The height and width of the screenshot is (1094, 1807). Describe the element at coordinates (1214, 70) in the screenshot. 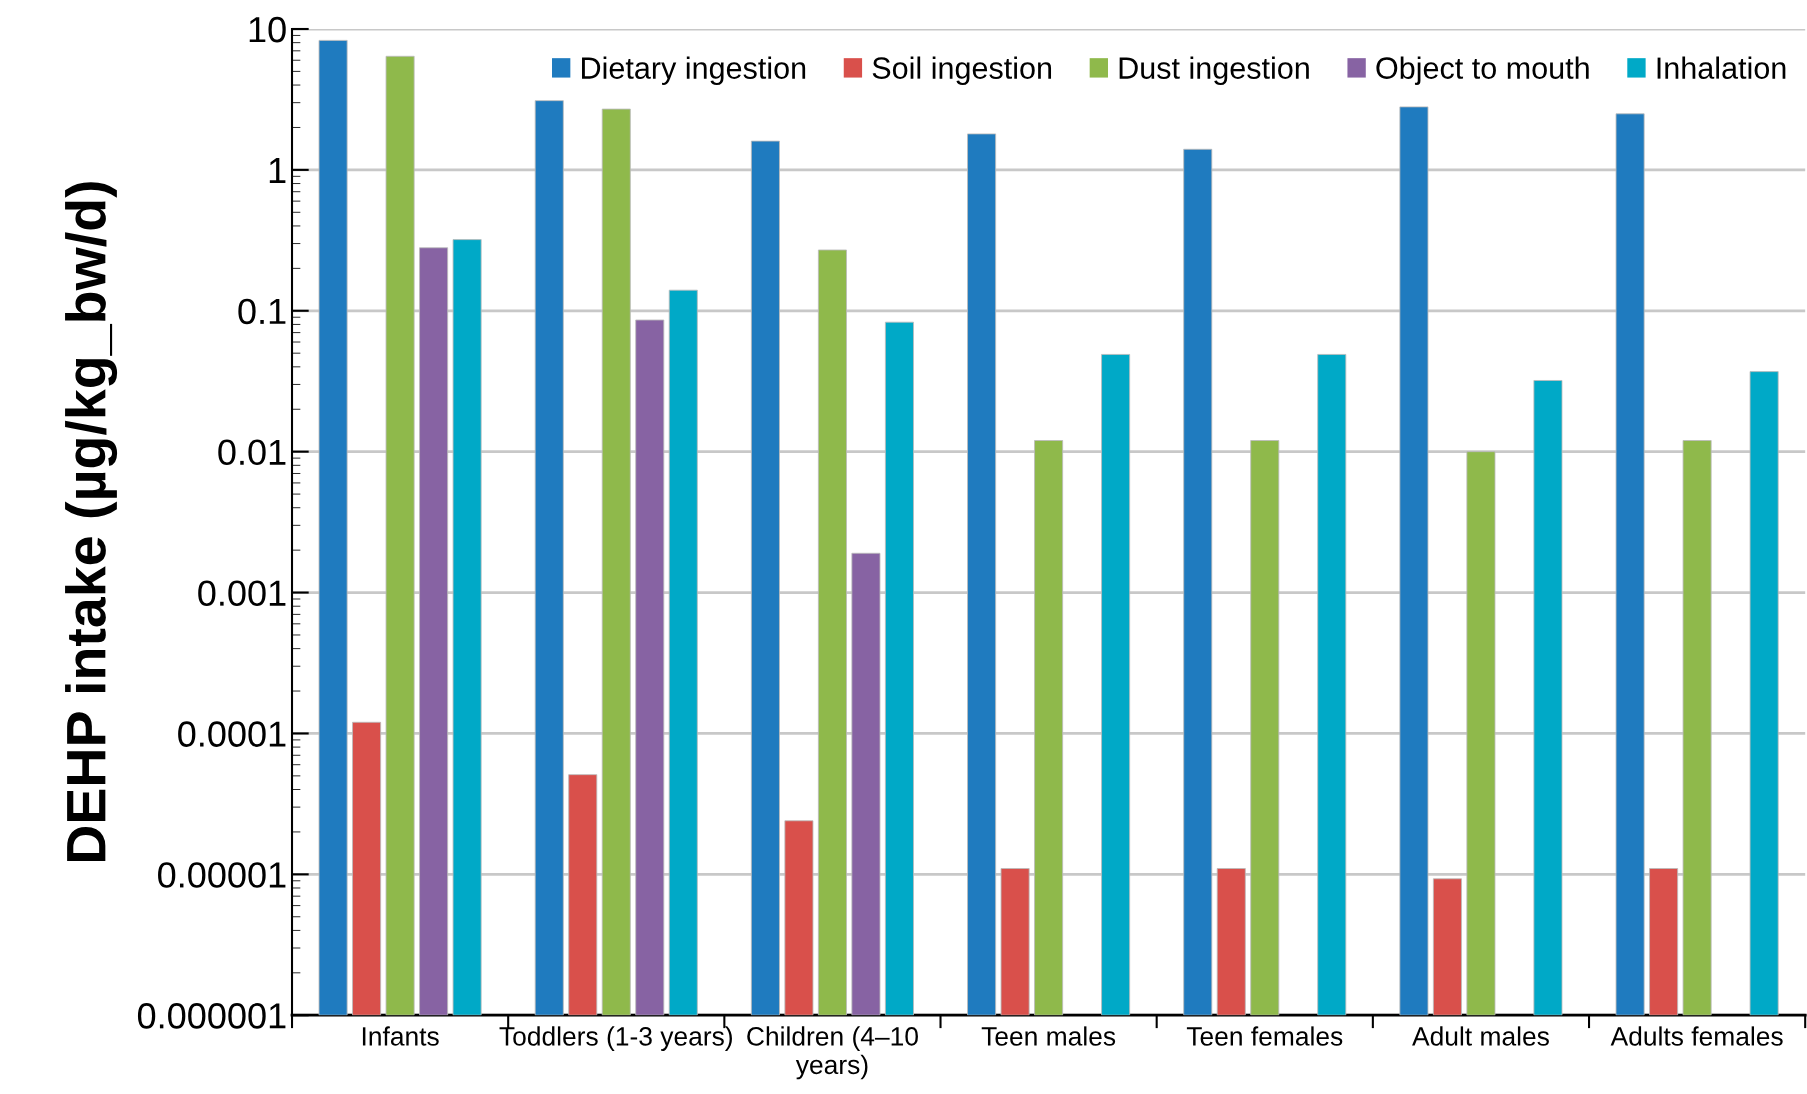

I see `legend-label: Dust ingestion` at that location.